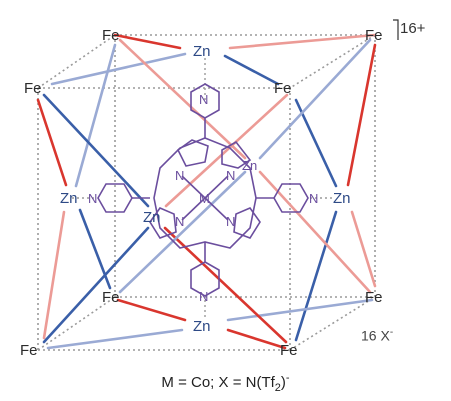 The image size is (451, 401). Describe the element at coordinates (374, 35) in the screenshot. I see `fe-top-back-right: Fe` at that location.